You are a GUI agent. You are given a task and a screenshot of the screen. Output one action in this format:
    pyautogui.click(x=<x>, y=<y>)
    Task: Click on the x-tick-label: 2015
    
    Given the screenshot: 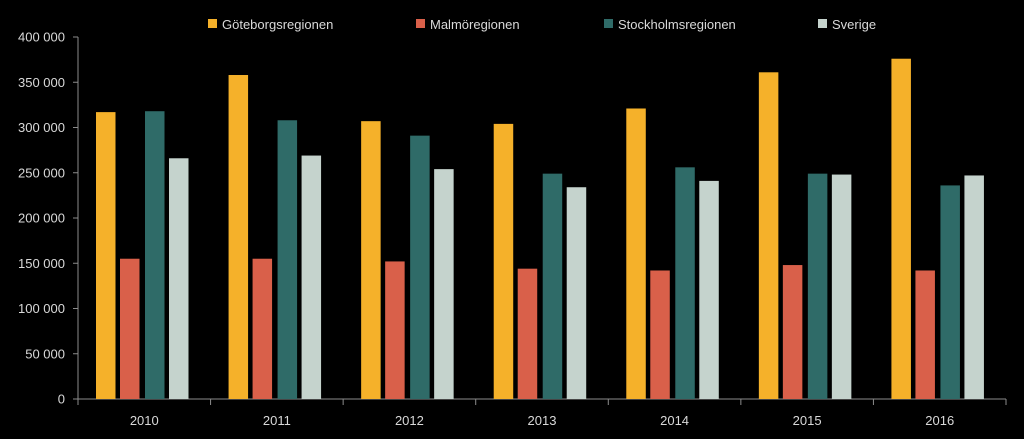 What is the action you would take?
    pyautogui.click(x=807, y=420)
    